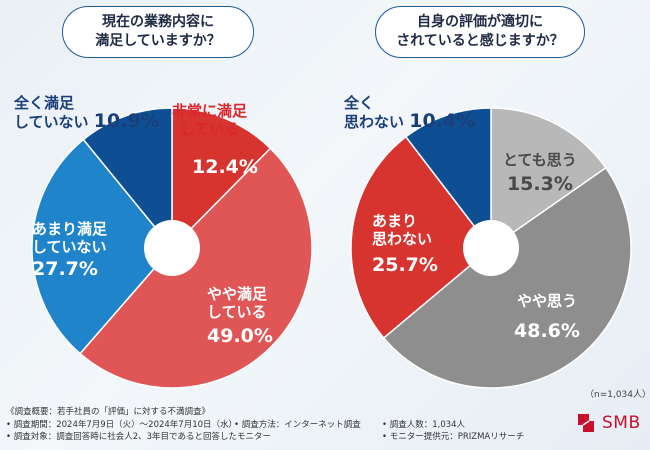 The width and height of the screenshot is (650, 450). What do you see at coordinates (540, 173) in the screenshot?
I see `label-right-very: とても思う 15.3%` at bounding box center [540, 173].